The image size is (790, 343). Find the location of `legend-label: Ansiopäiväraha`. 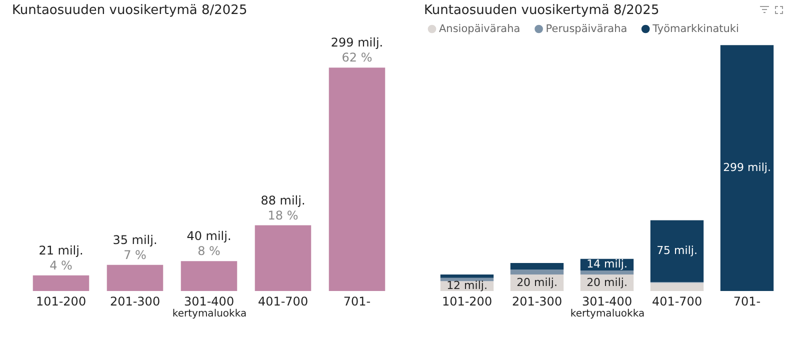

legend-label: Ansiopäiväraha is located at coordinates (479, 29).